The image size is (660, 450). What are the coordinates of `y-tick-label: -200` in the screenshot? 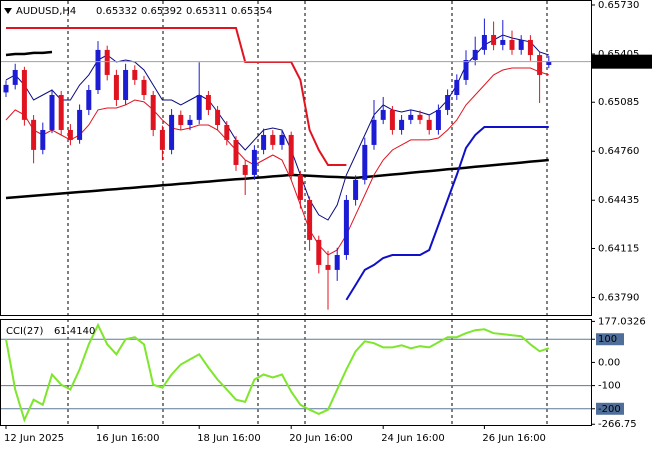 It's located at (609, 409).